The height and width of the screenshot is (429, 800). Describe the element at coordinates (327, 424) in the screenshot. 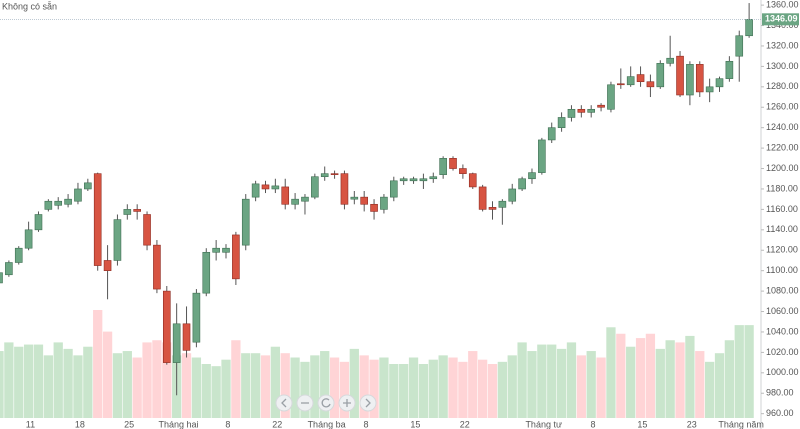

I see `x-tick-label: Tháng ba` at that location.